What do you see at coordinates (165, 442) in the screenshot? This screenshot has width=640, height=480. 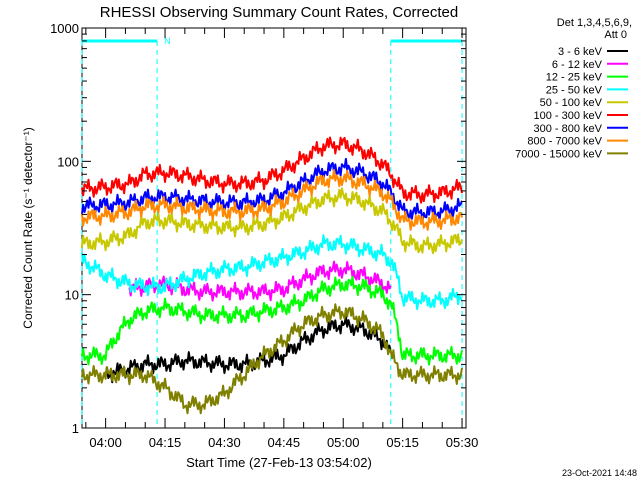 I see `x-tick-label: 04:15` at bounding box center [165, 442].